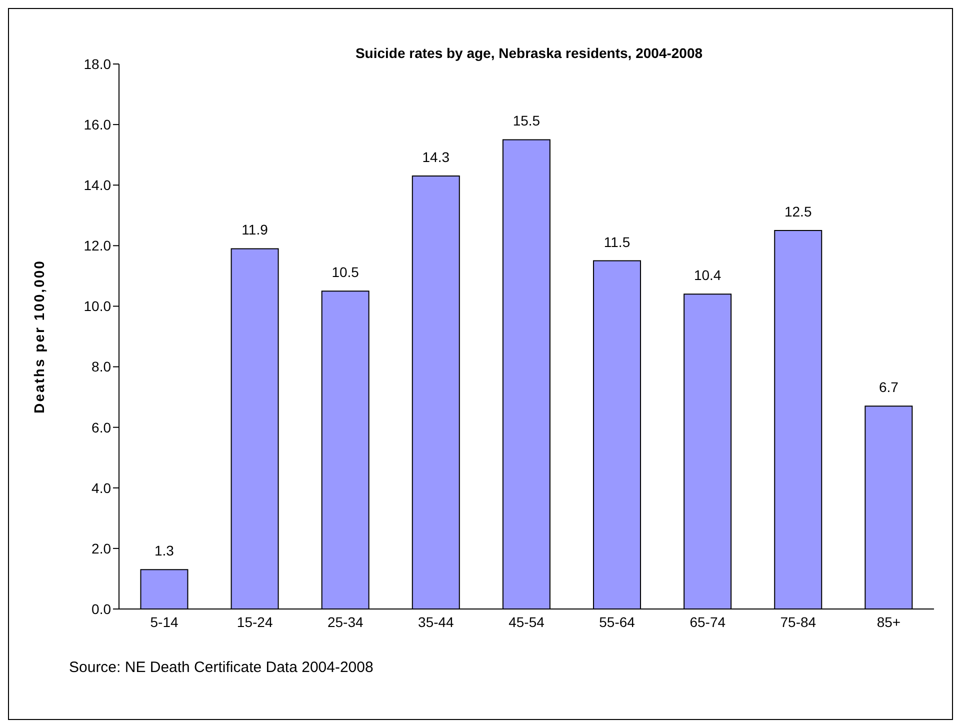 The image size is (961, 721). What do you see at coordinates (436, 622) in the screenshot?
I see `x-tick-label: 35-44` at bounding box center [436, 622].